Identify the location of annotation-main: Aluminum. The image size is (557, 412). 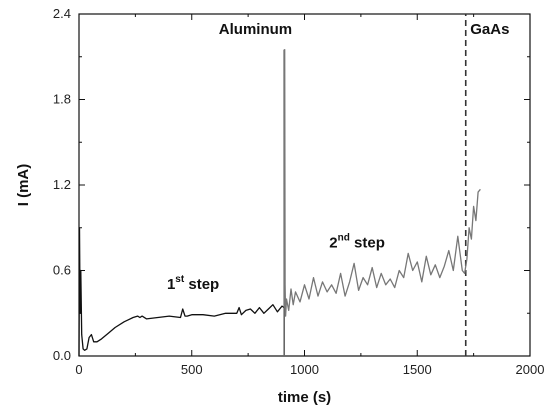
(255, 29).